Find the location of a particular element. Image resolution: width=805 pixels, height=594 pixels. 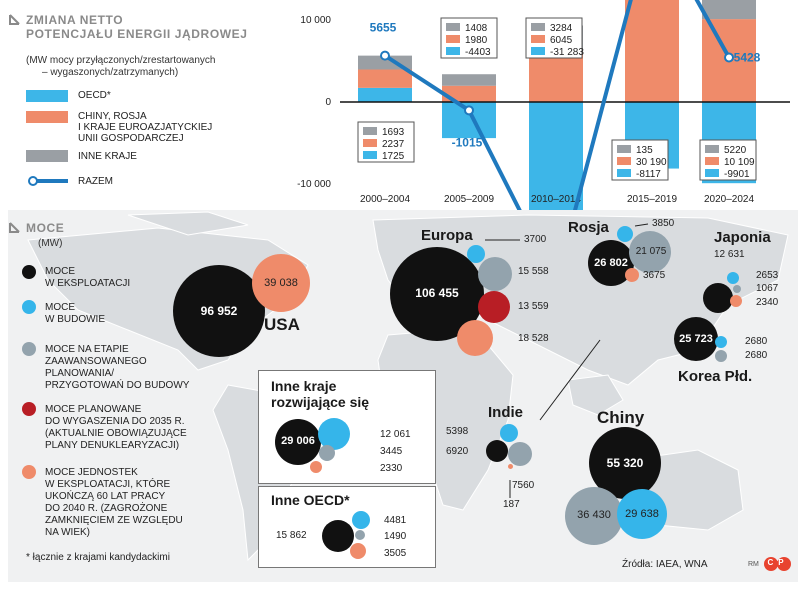

capacity-unit: (MW) is located at coordinates (50, 243).